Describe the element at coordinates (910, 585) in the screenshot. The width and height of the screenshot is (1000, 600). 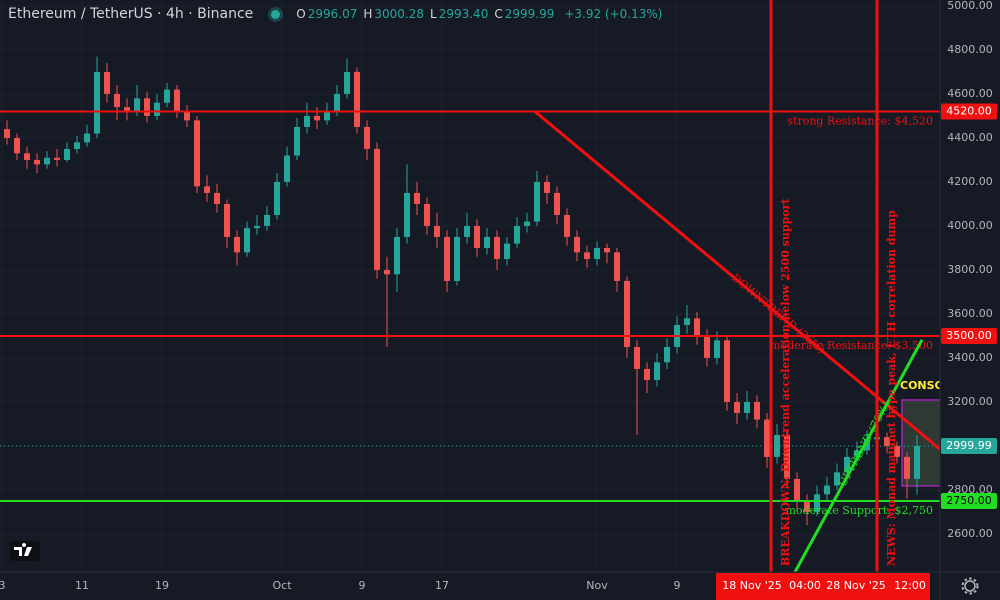
I see `x-highlight-label: 12:00` at that location.